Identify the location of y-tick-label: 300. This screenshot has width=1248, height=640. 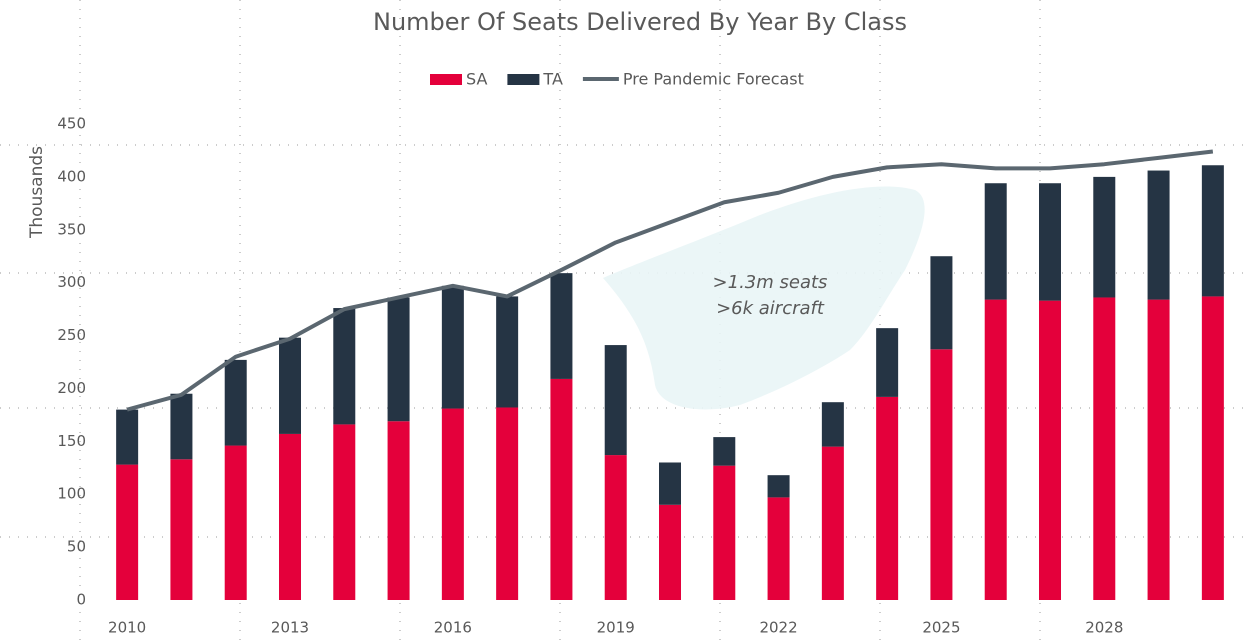
(71, 282).